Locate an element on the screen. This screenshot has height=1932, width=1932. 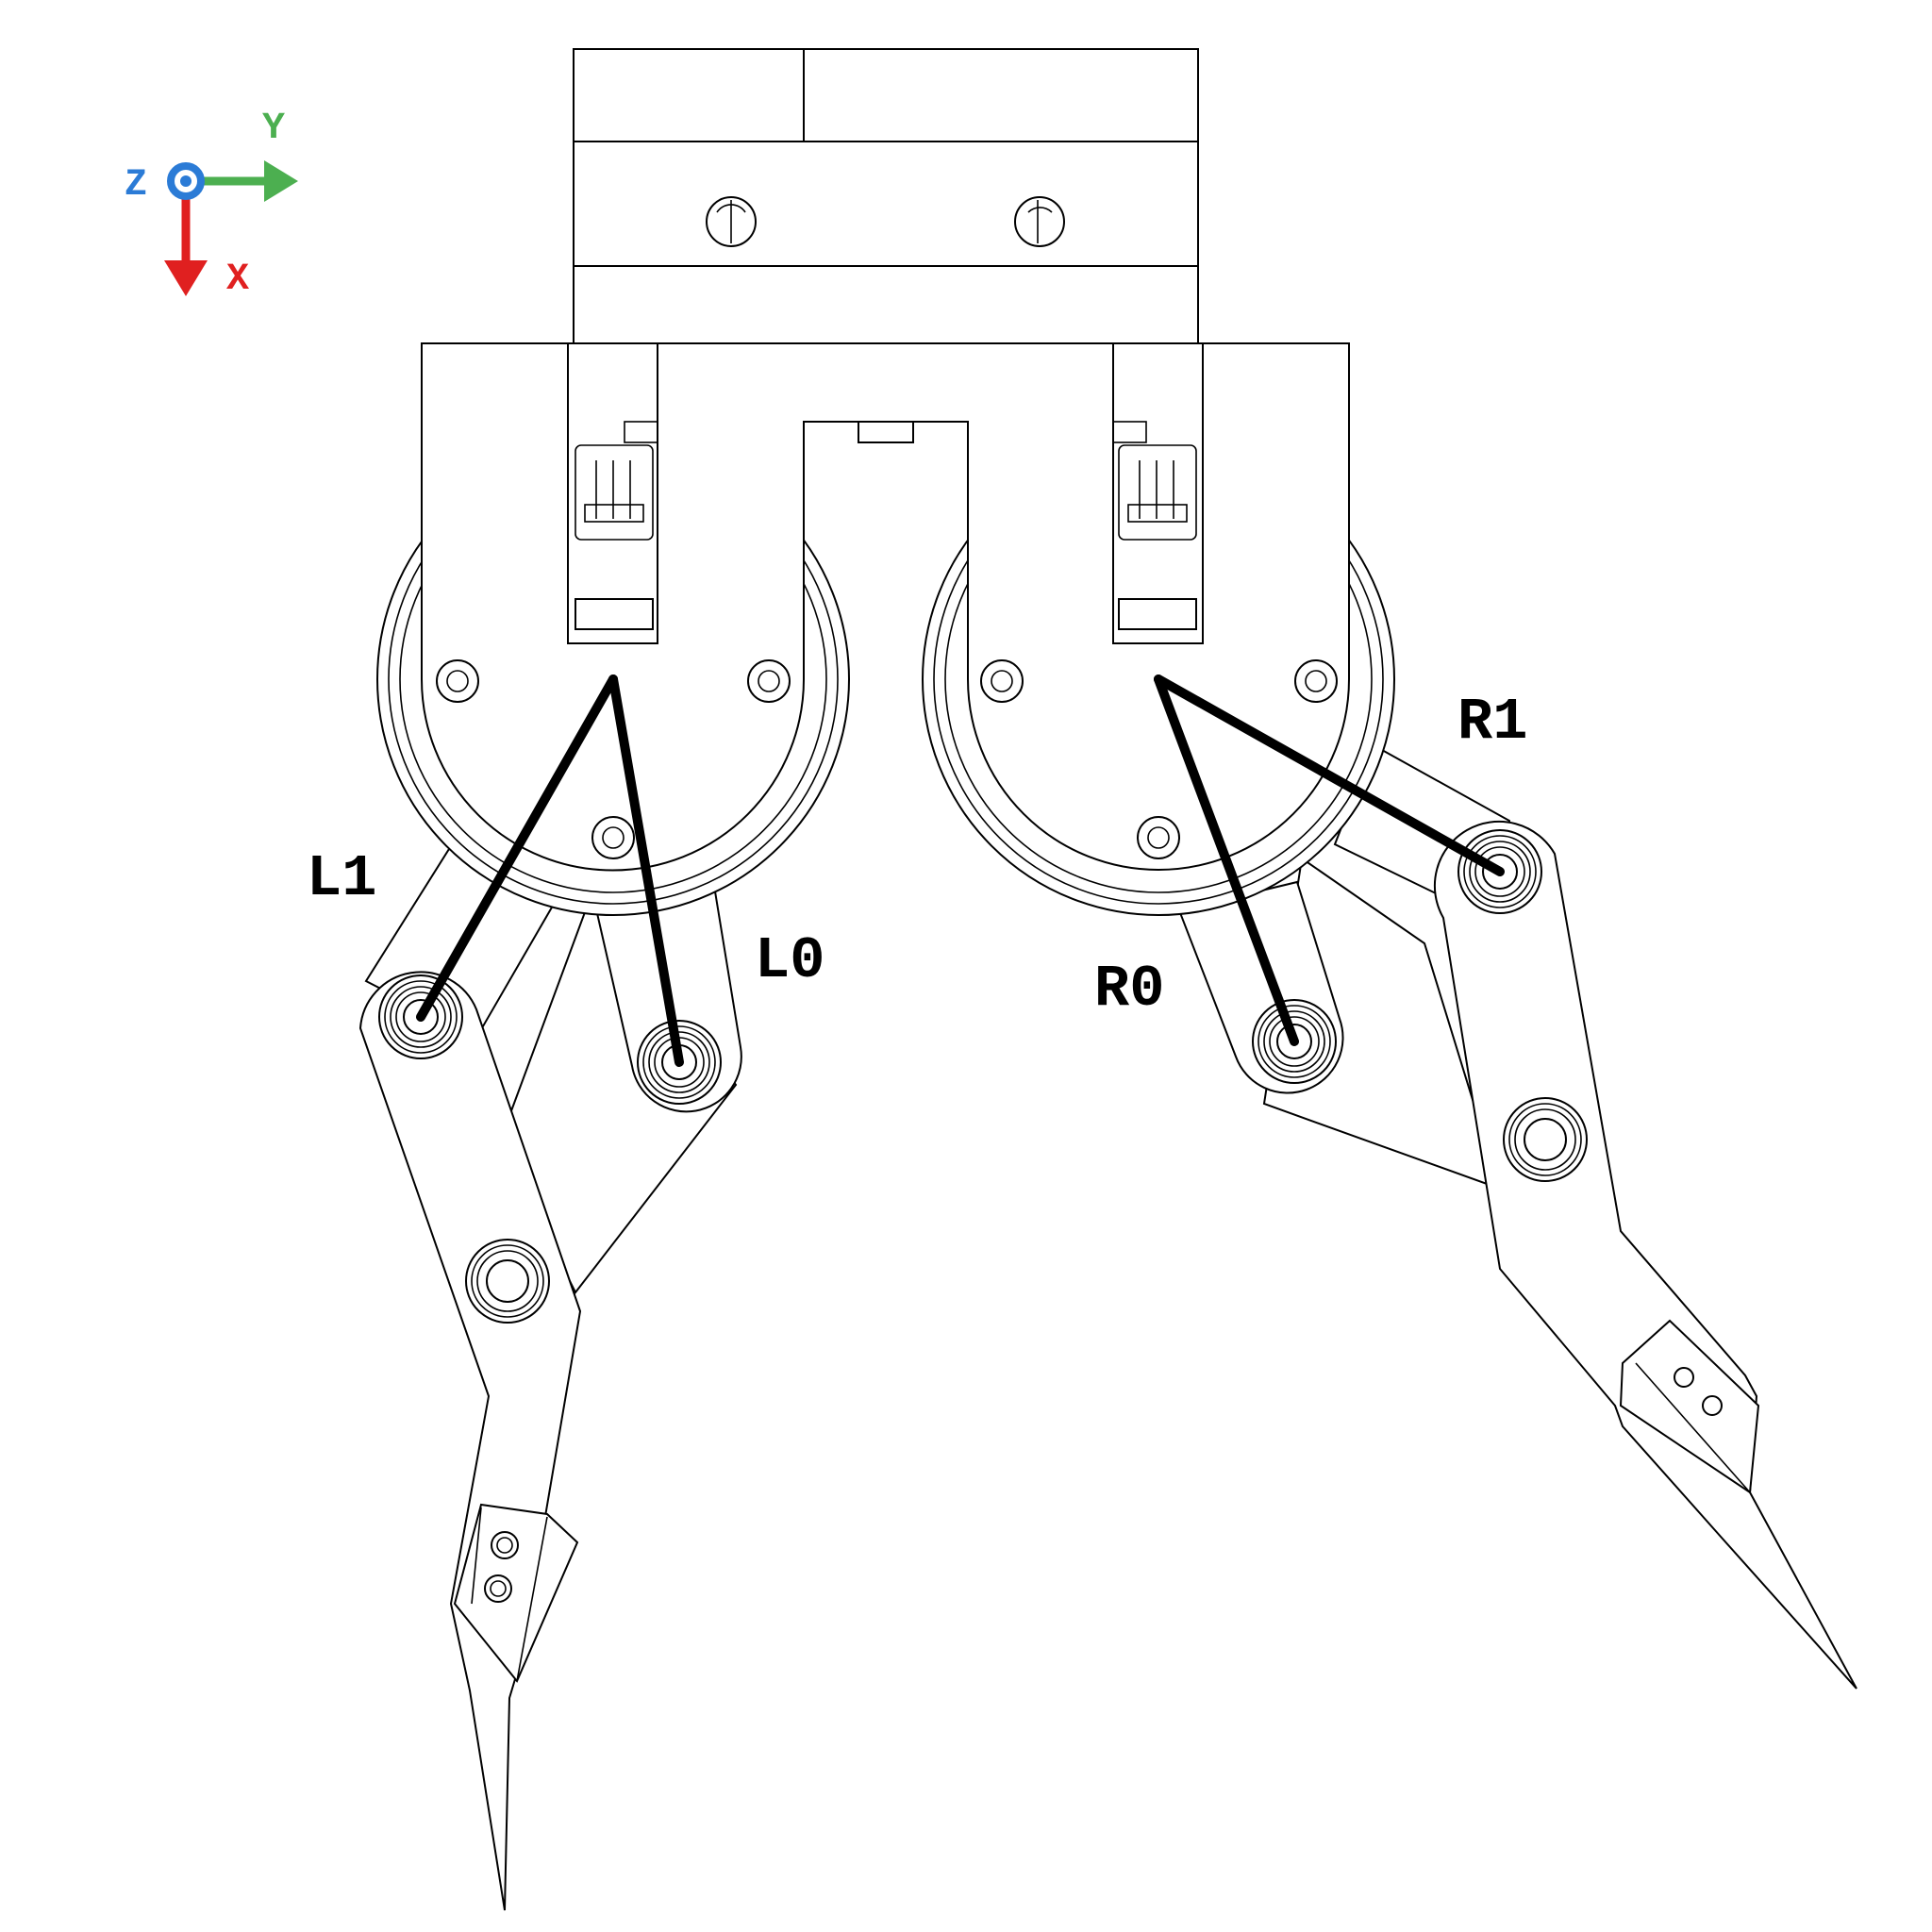
label-l1: L1 is located at coordinates (342, 878).